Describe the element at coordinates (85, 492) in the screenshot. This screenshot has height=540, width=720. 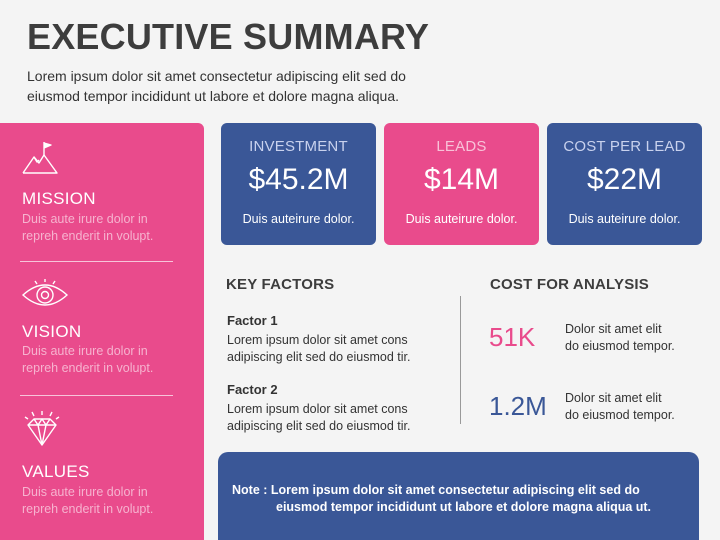
I see `values-line-1: Duis aute irure dolor in` at that location.